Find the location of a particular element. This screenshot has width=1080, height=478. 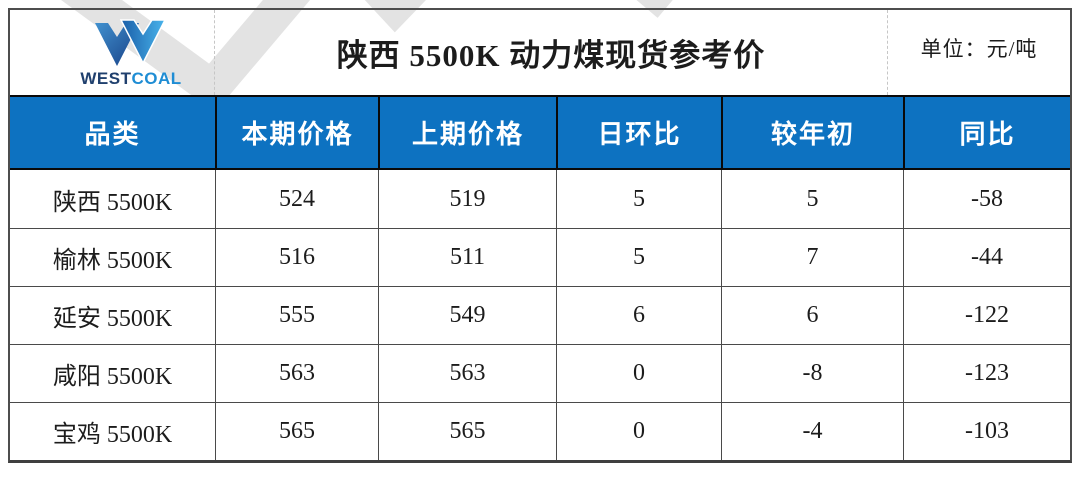

westcoal-logo-icon is located at coordinates (131, 42).